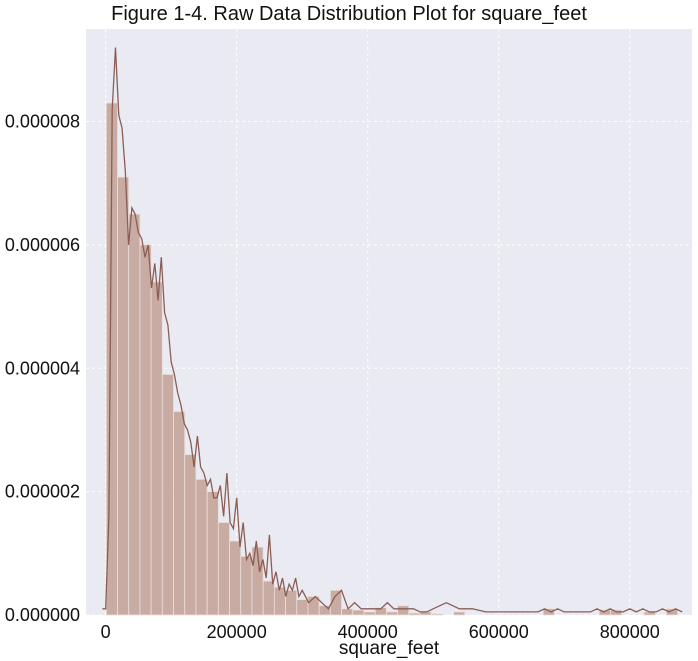 This screenshot has width=698, height=661. Describe the element at coordinates (630, 632) in the screenshot. I see `x-tick-label: 800000` at that location.